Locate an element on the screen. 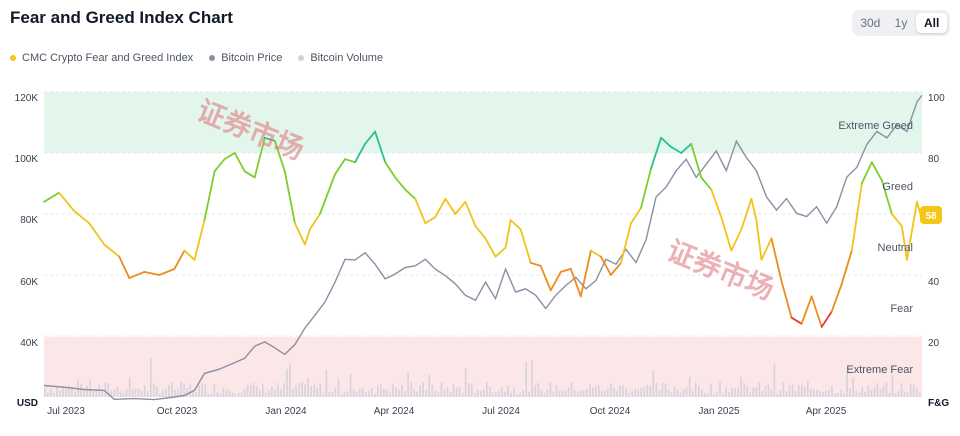 This screenshot has height=436, width=960. watermark-text-2: 证券市场 is located at coordinates (720, 270).